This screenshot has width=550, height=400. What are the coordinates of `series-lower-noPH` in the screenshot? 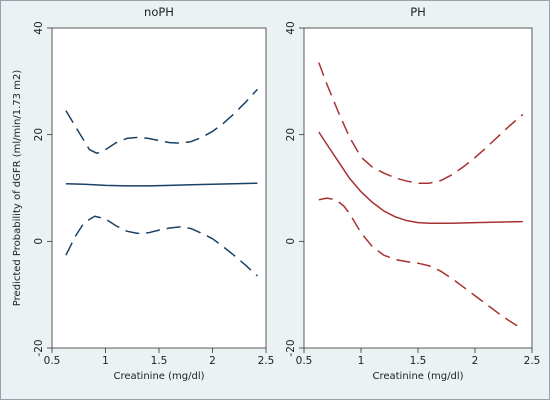 It's located at (161, 246).